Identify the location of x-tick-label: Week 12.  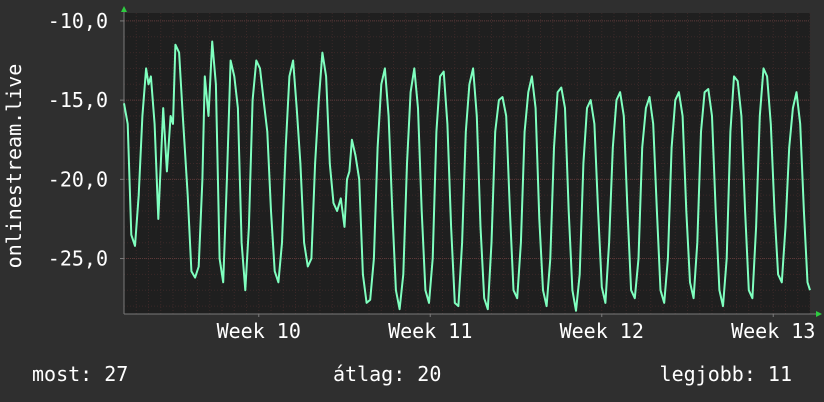
(602, 331).